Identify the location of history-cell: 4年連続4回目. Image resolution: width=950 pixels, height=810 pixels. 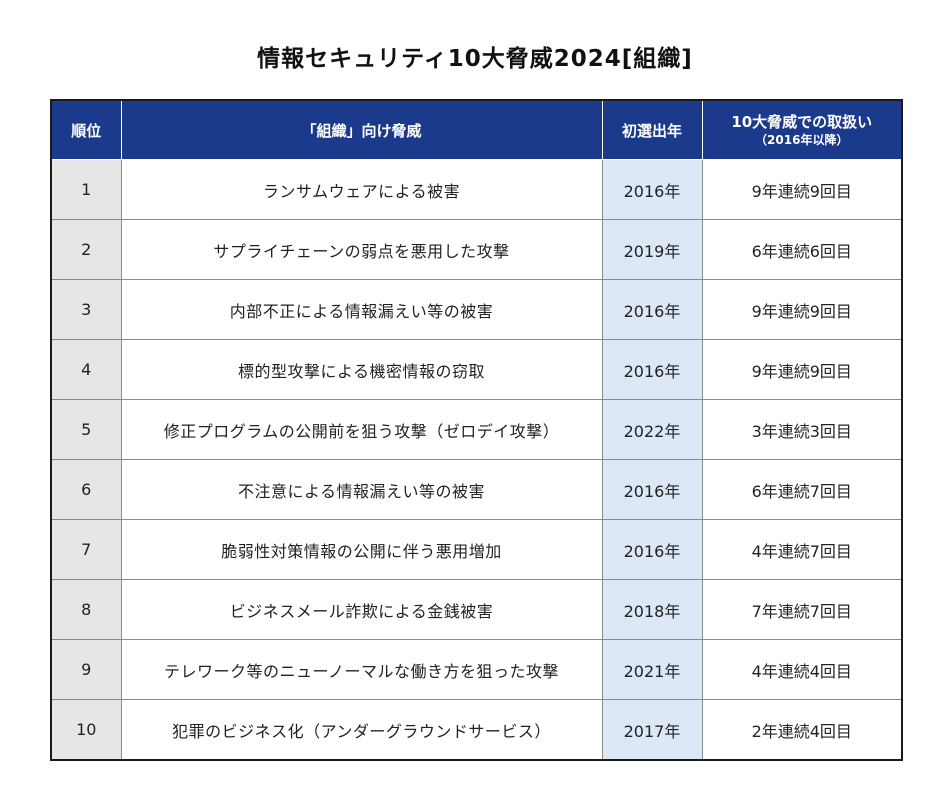
(802, 669).